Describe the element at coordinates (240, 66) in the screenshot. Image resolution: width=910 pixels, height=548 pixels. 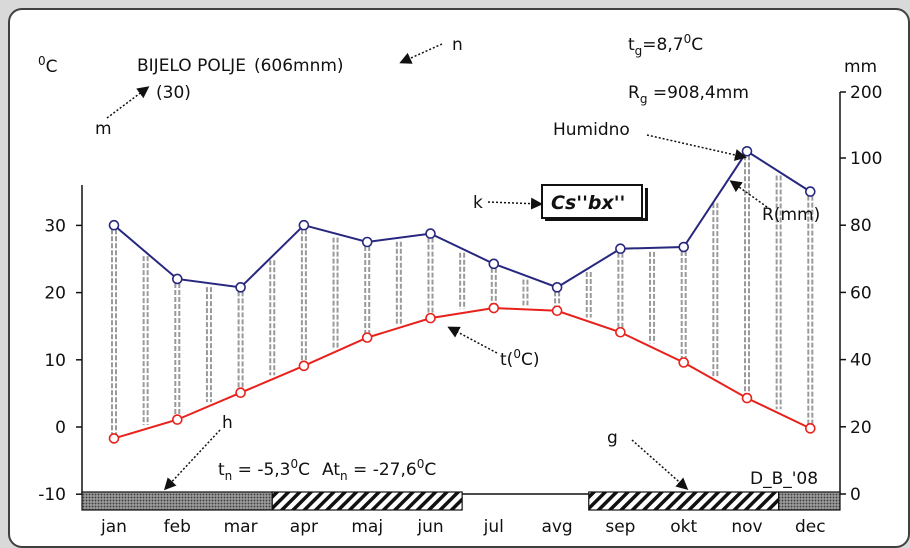
I see `station-name: BIJELO POLJE (606mnm)` at that location.